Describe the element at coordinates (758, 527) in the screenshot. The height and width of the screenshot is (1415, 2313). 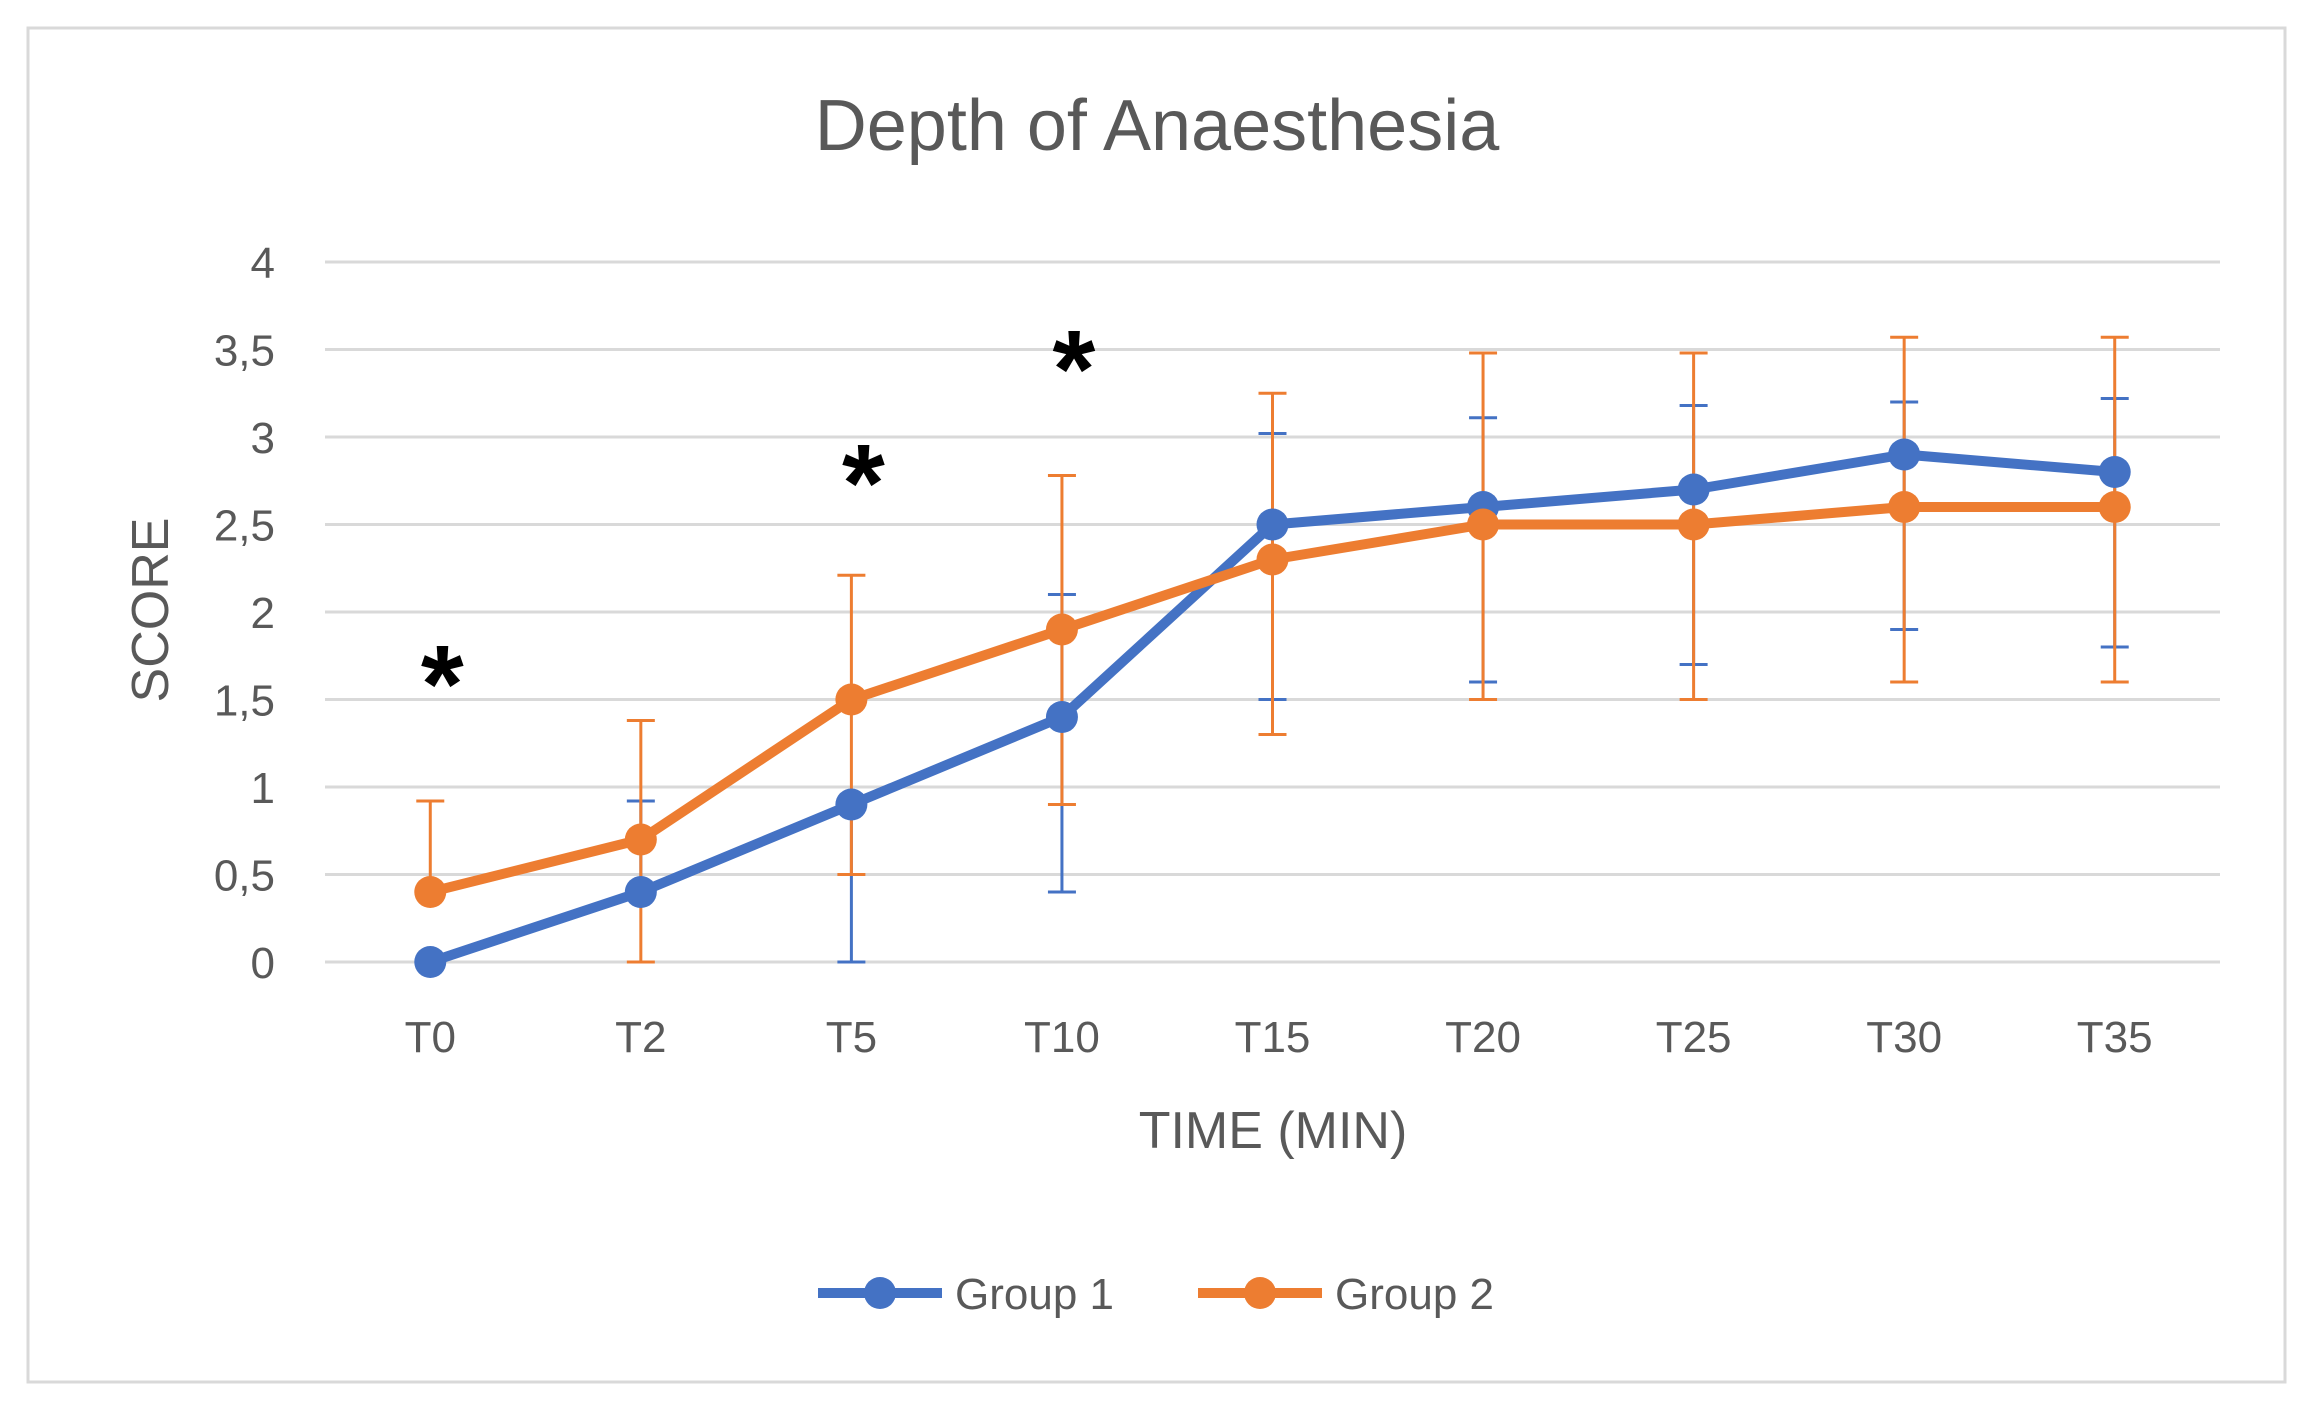
I see `significance-annotations: * * *` at that location.